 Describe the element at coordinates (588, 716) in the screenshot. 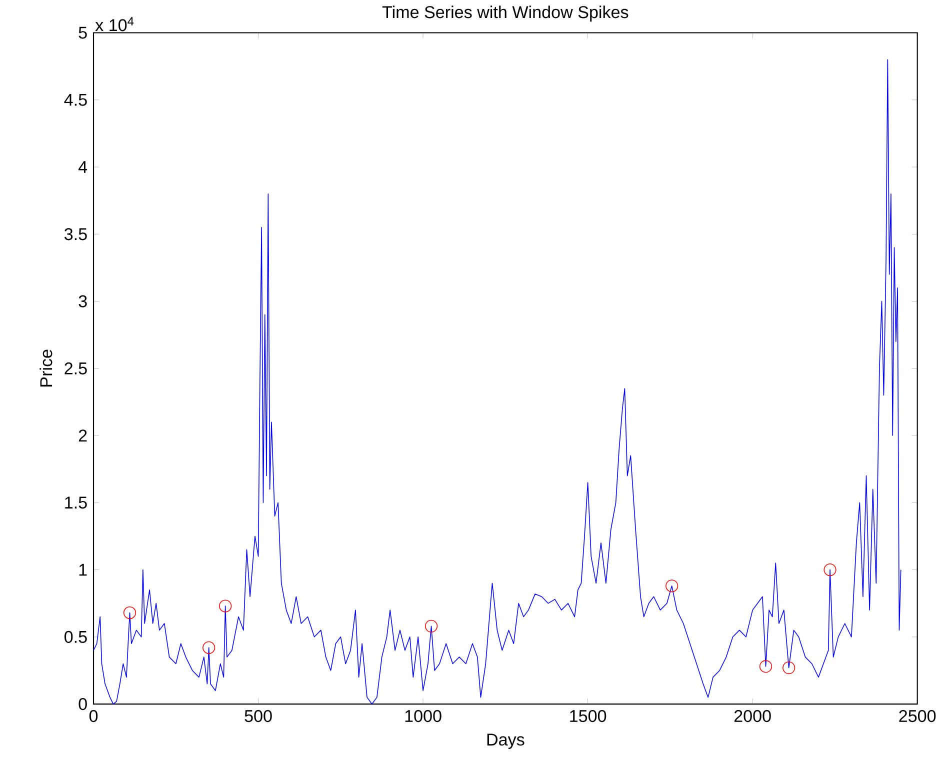

I see `x-tick-label: 1500` at that location.